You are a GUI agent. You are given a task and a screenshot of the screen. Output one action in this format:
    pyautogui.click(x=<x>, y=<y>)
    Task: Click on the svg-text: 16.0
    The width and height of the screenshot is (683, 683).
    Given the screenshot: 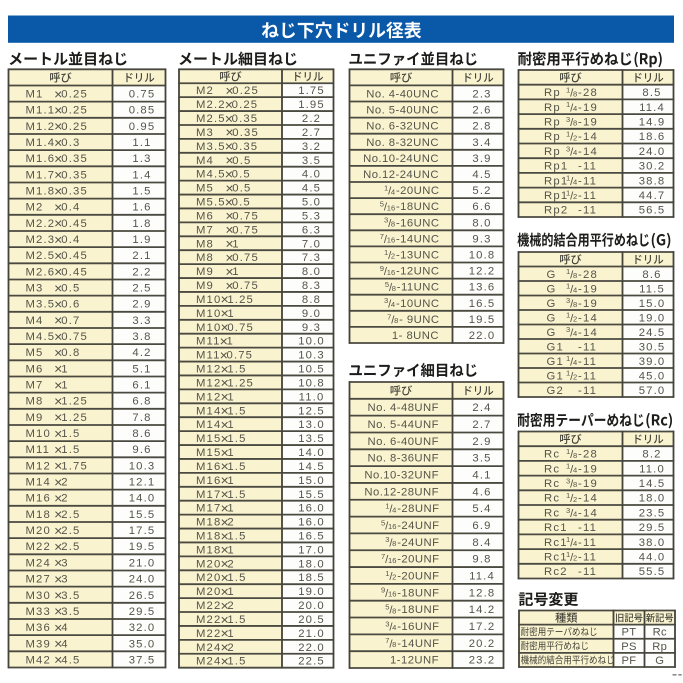 What is the action you would take?
    pyautogui.click(x=311, y=509)
    